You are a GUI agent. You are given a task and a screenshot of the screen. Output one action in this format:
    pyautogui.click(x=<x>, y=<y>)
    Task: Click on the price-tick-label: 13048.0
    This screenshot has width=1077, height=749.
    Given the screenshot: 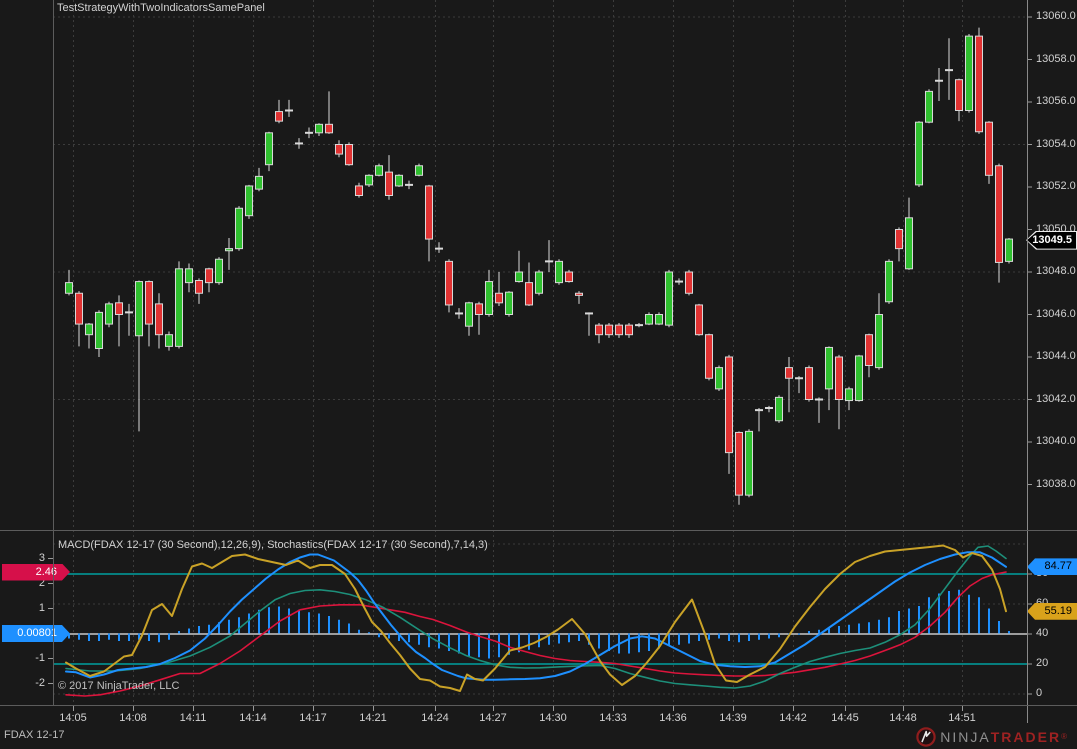 What is the action you would take?
    pyautogui.click(x=1056, y=271)
    